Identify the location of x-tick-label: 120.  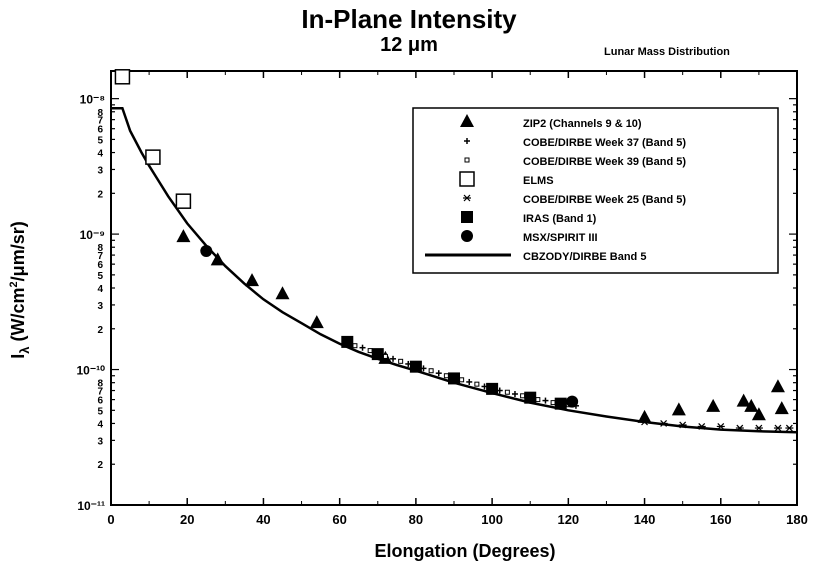
(568, 519).